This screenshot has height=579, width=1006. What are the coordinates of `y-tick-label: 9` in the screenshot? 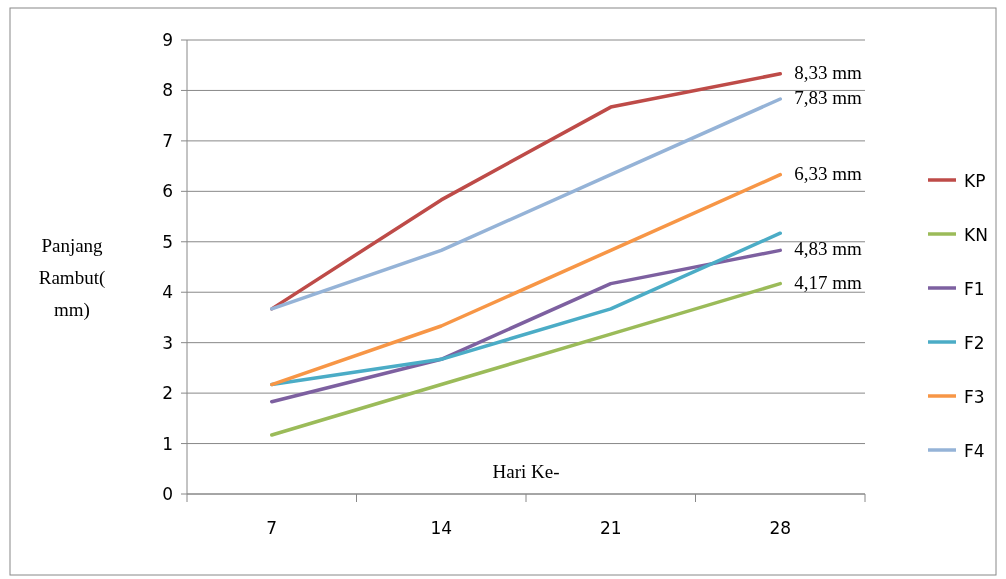 It's located at (167, 40).